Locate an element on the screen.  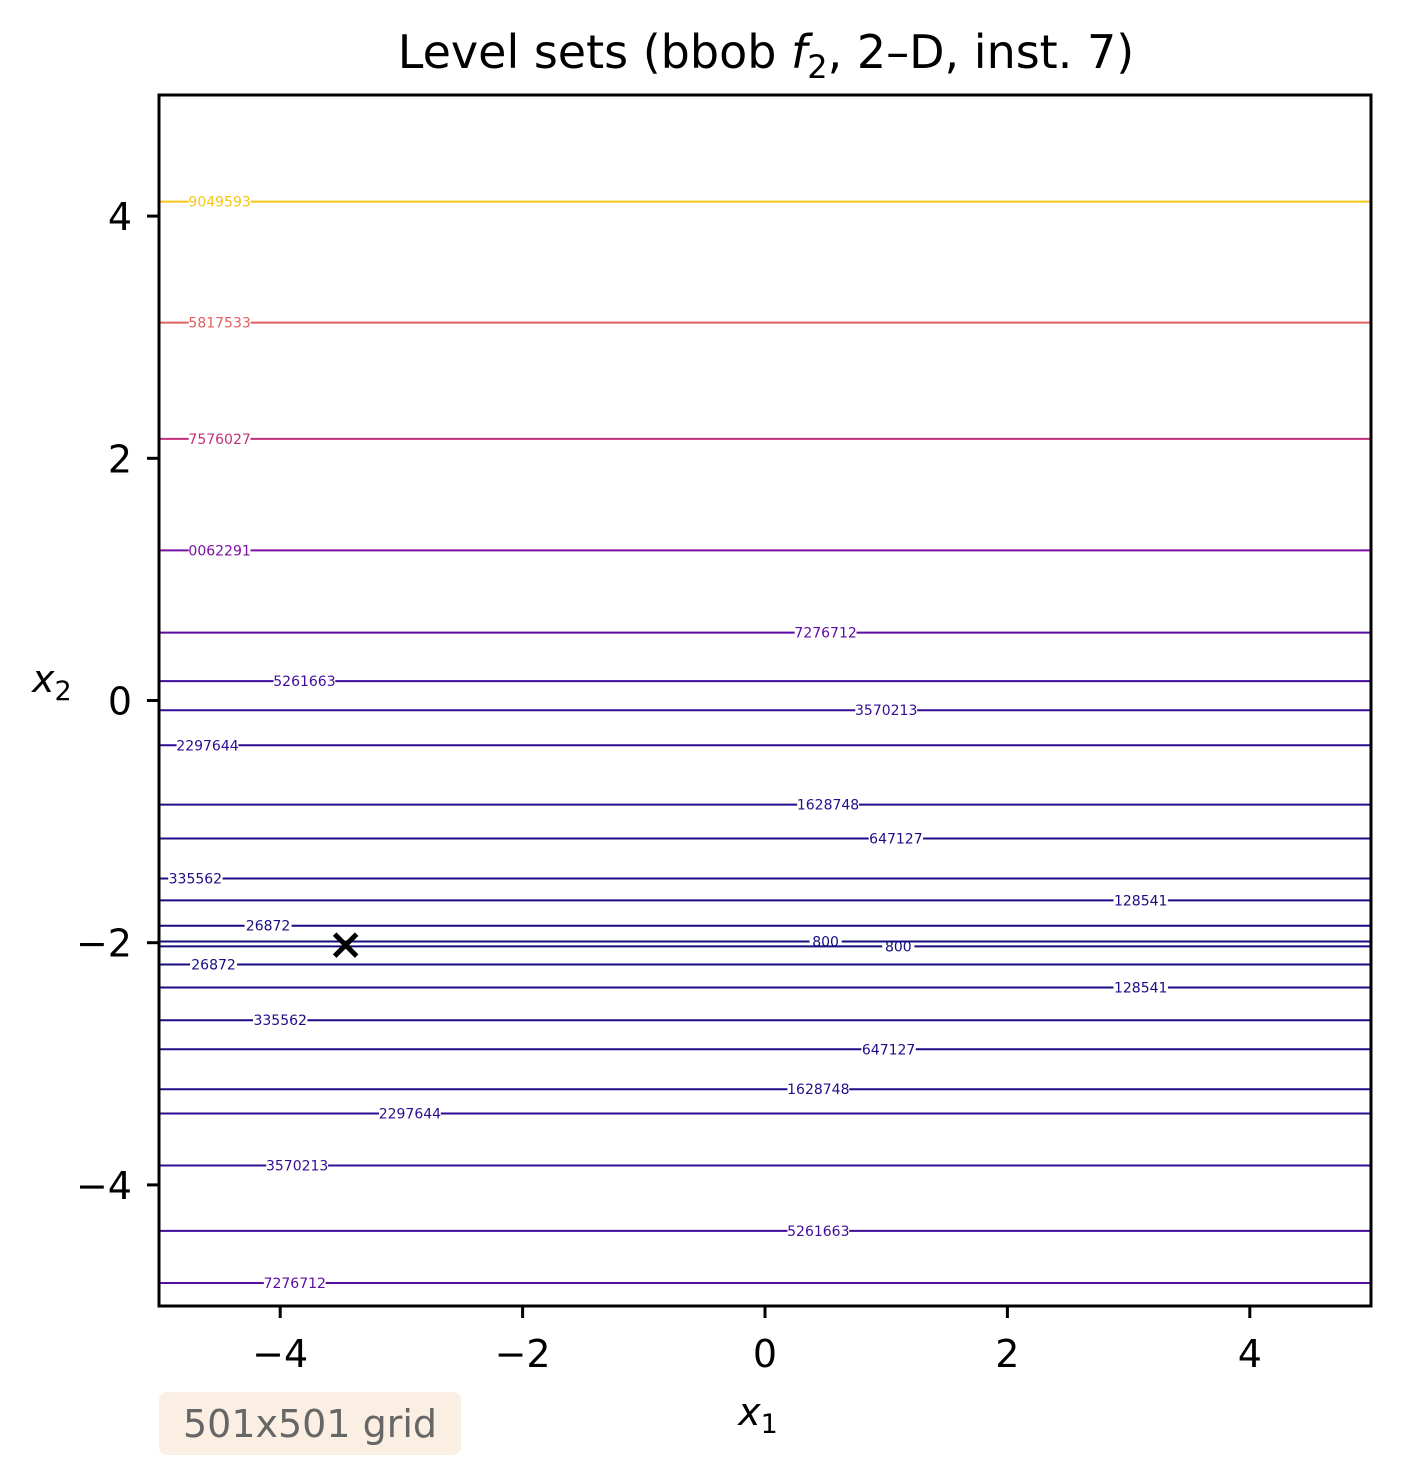
contour-label-8: 1628748 is located at coordinates (828, 806).